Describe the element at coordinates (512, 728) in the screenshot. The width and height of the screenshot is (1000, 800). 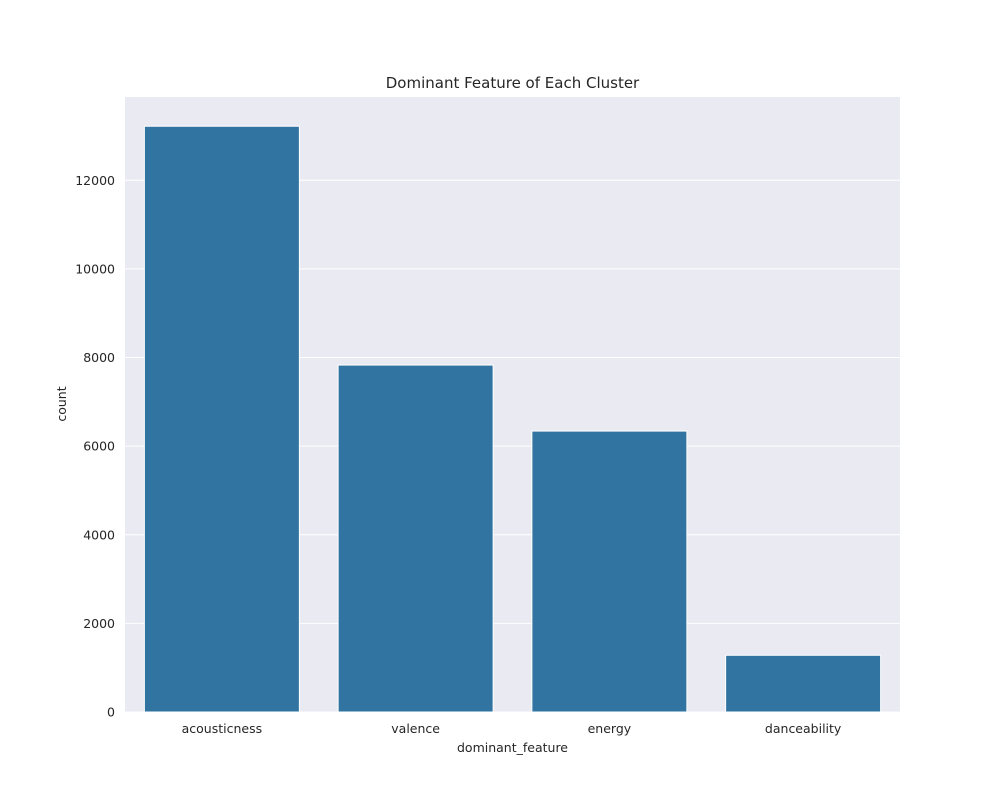
I see `x-axis-ticks: acousticness valence energy danceability` at that location.